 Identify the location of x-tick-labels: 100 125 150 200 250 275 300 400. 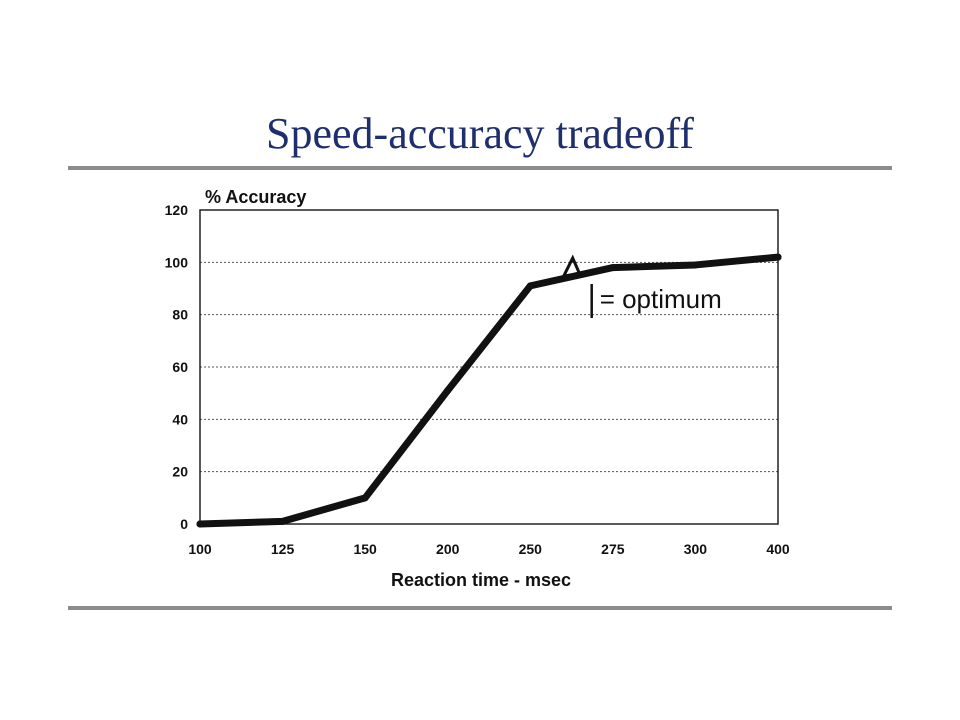
(489, 549).